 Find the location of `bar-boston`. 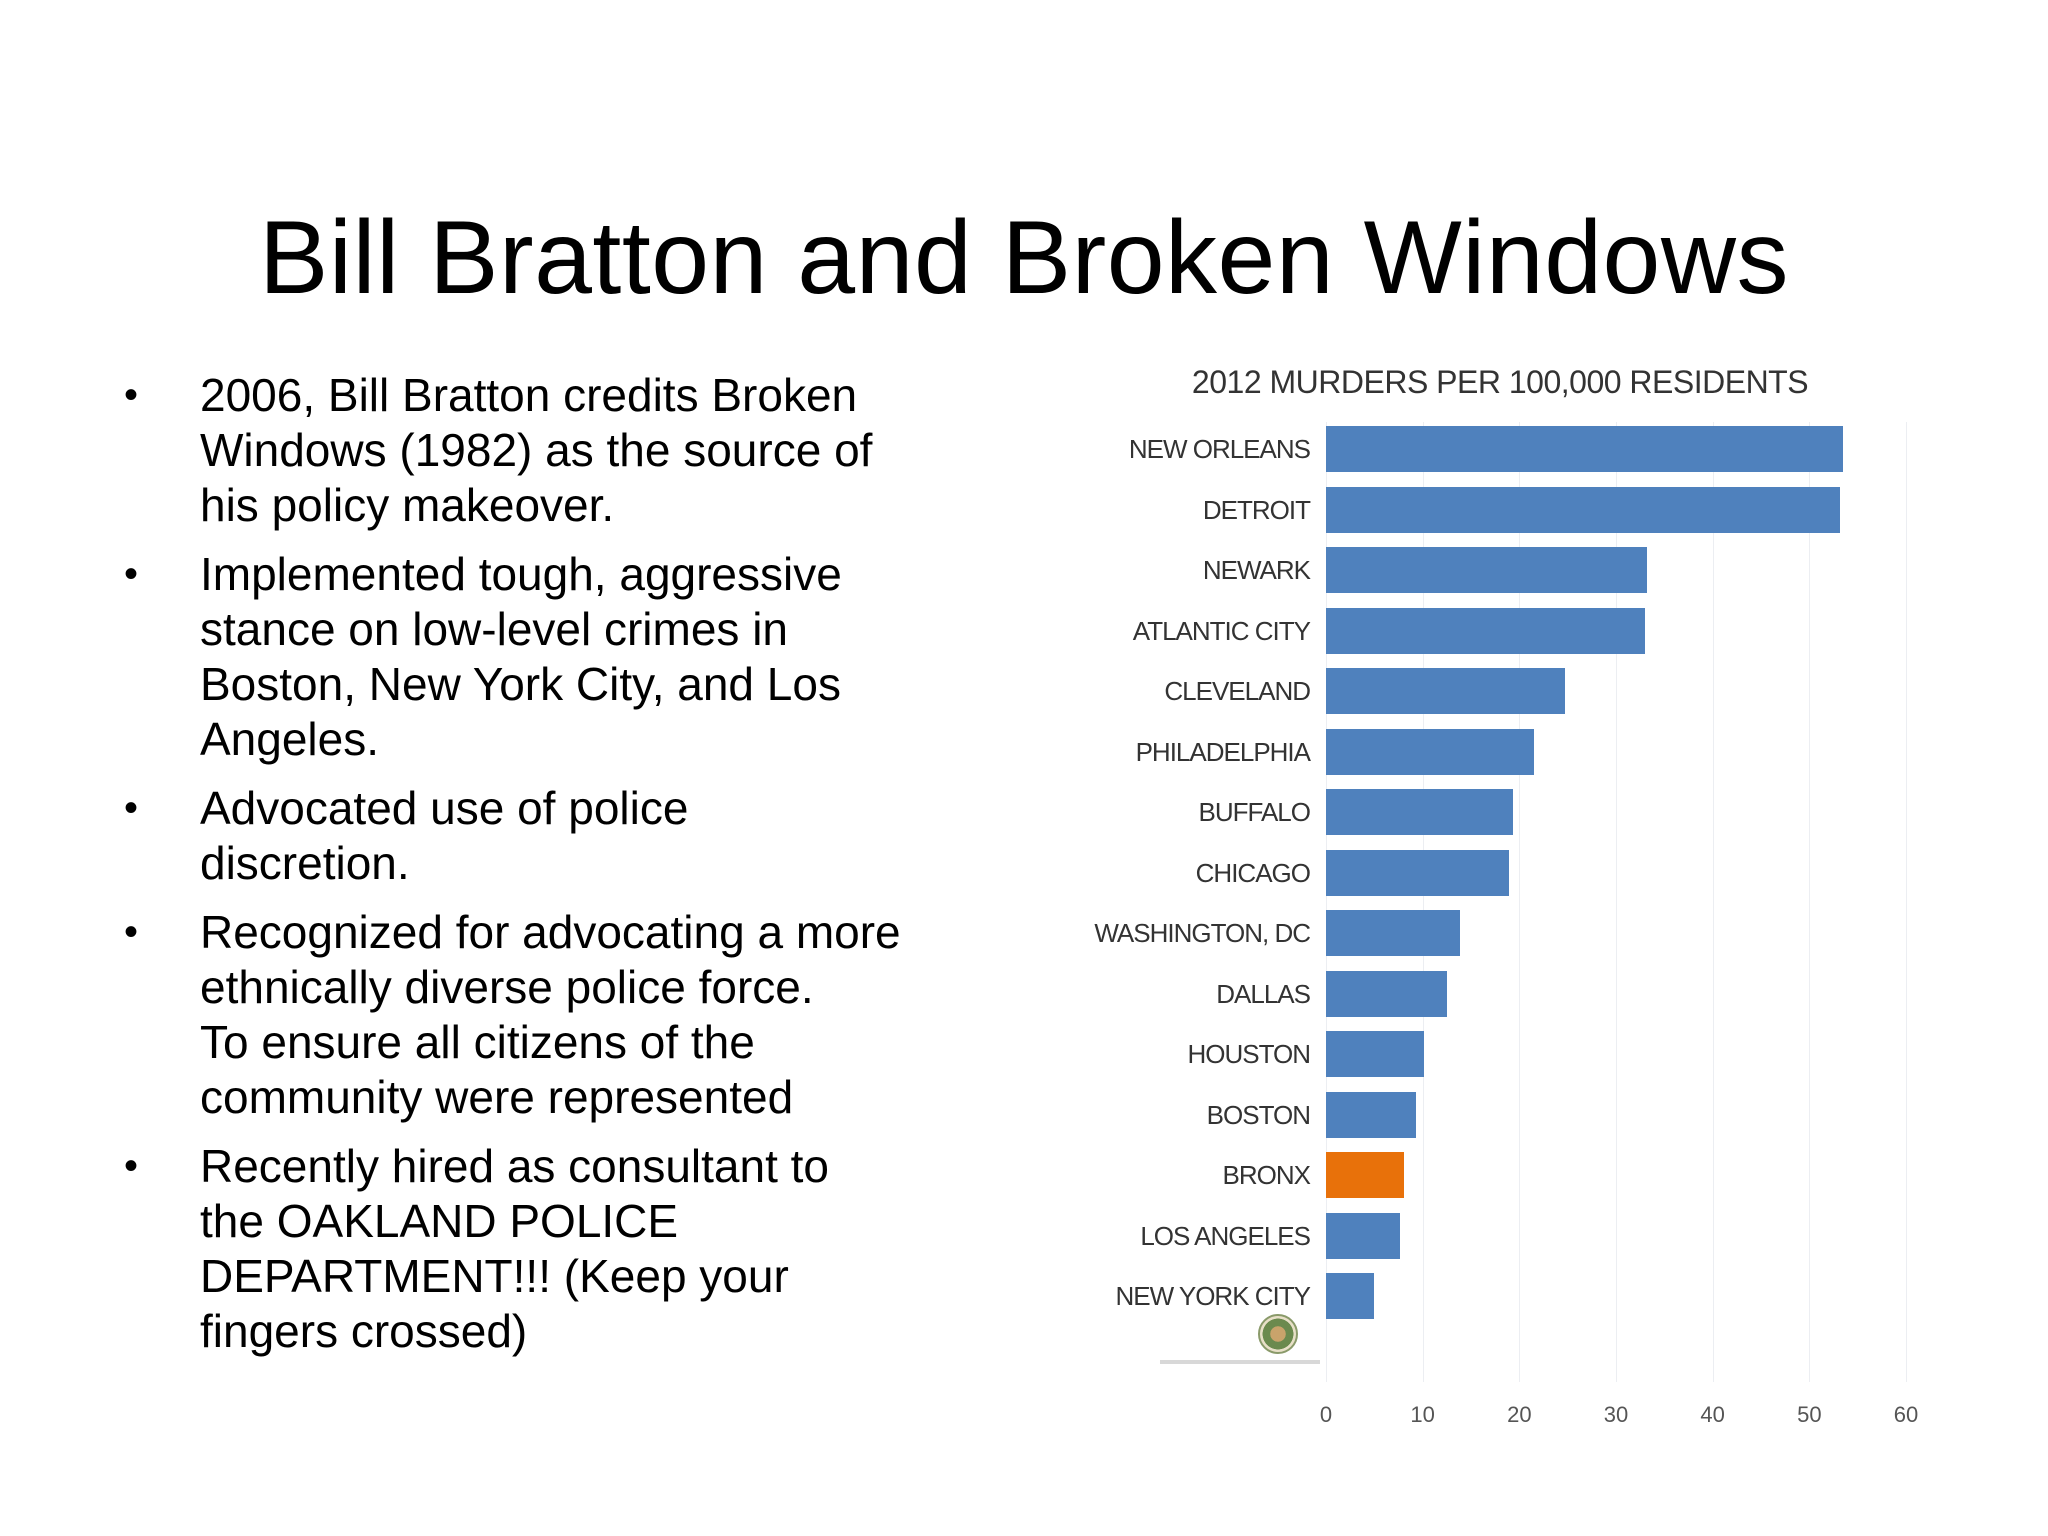

bar-boston is located at coordinates (1371, 1114).